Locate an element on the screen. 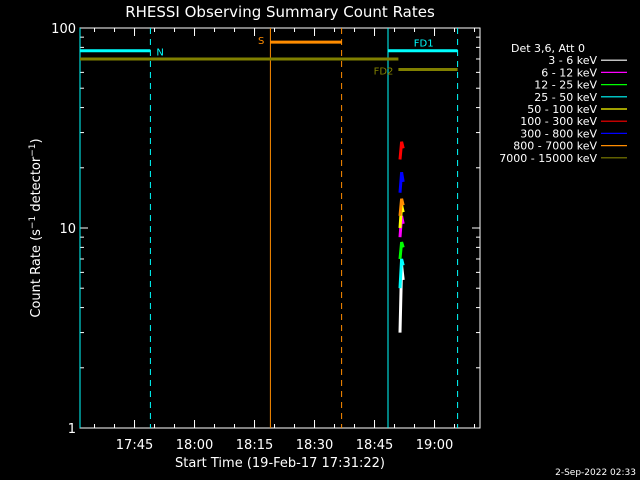  x-tick-label: 19:00 is located at coordinates (434, 445).